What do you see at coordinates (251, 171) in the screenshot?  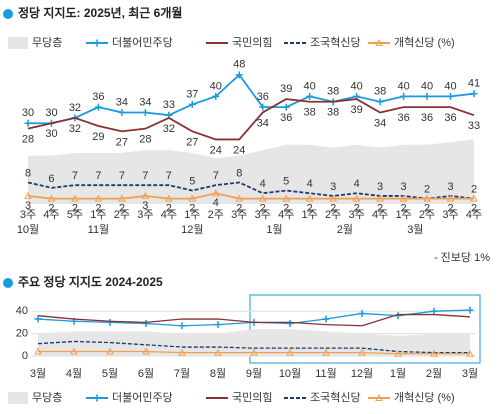 I see `area` at bounding box center [251, 171].